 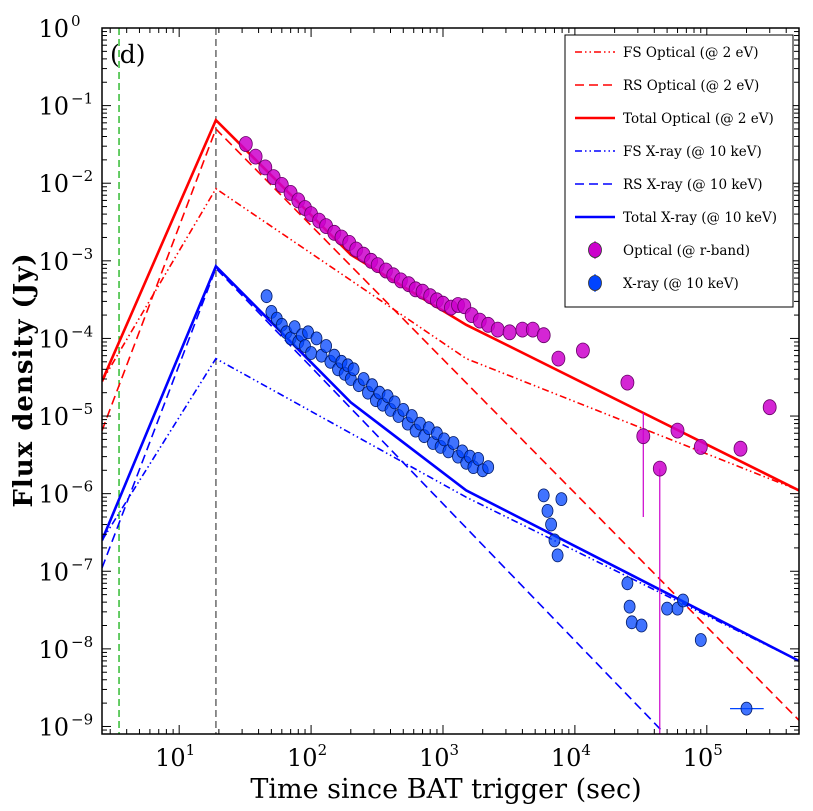 I want to click on x-tick-label: 10³, so click(x=439, y=756).